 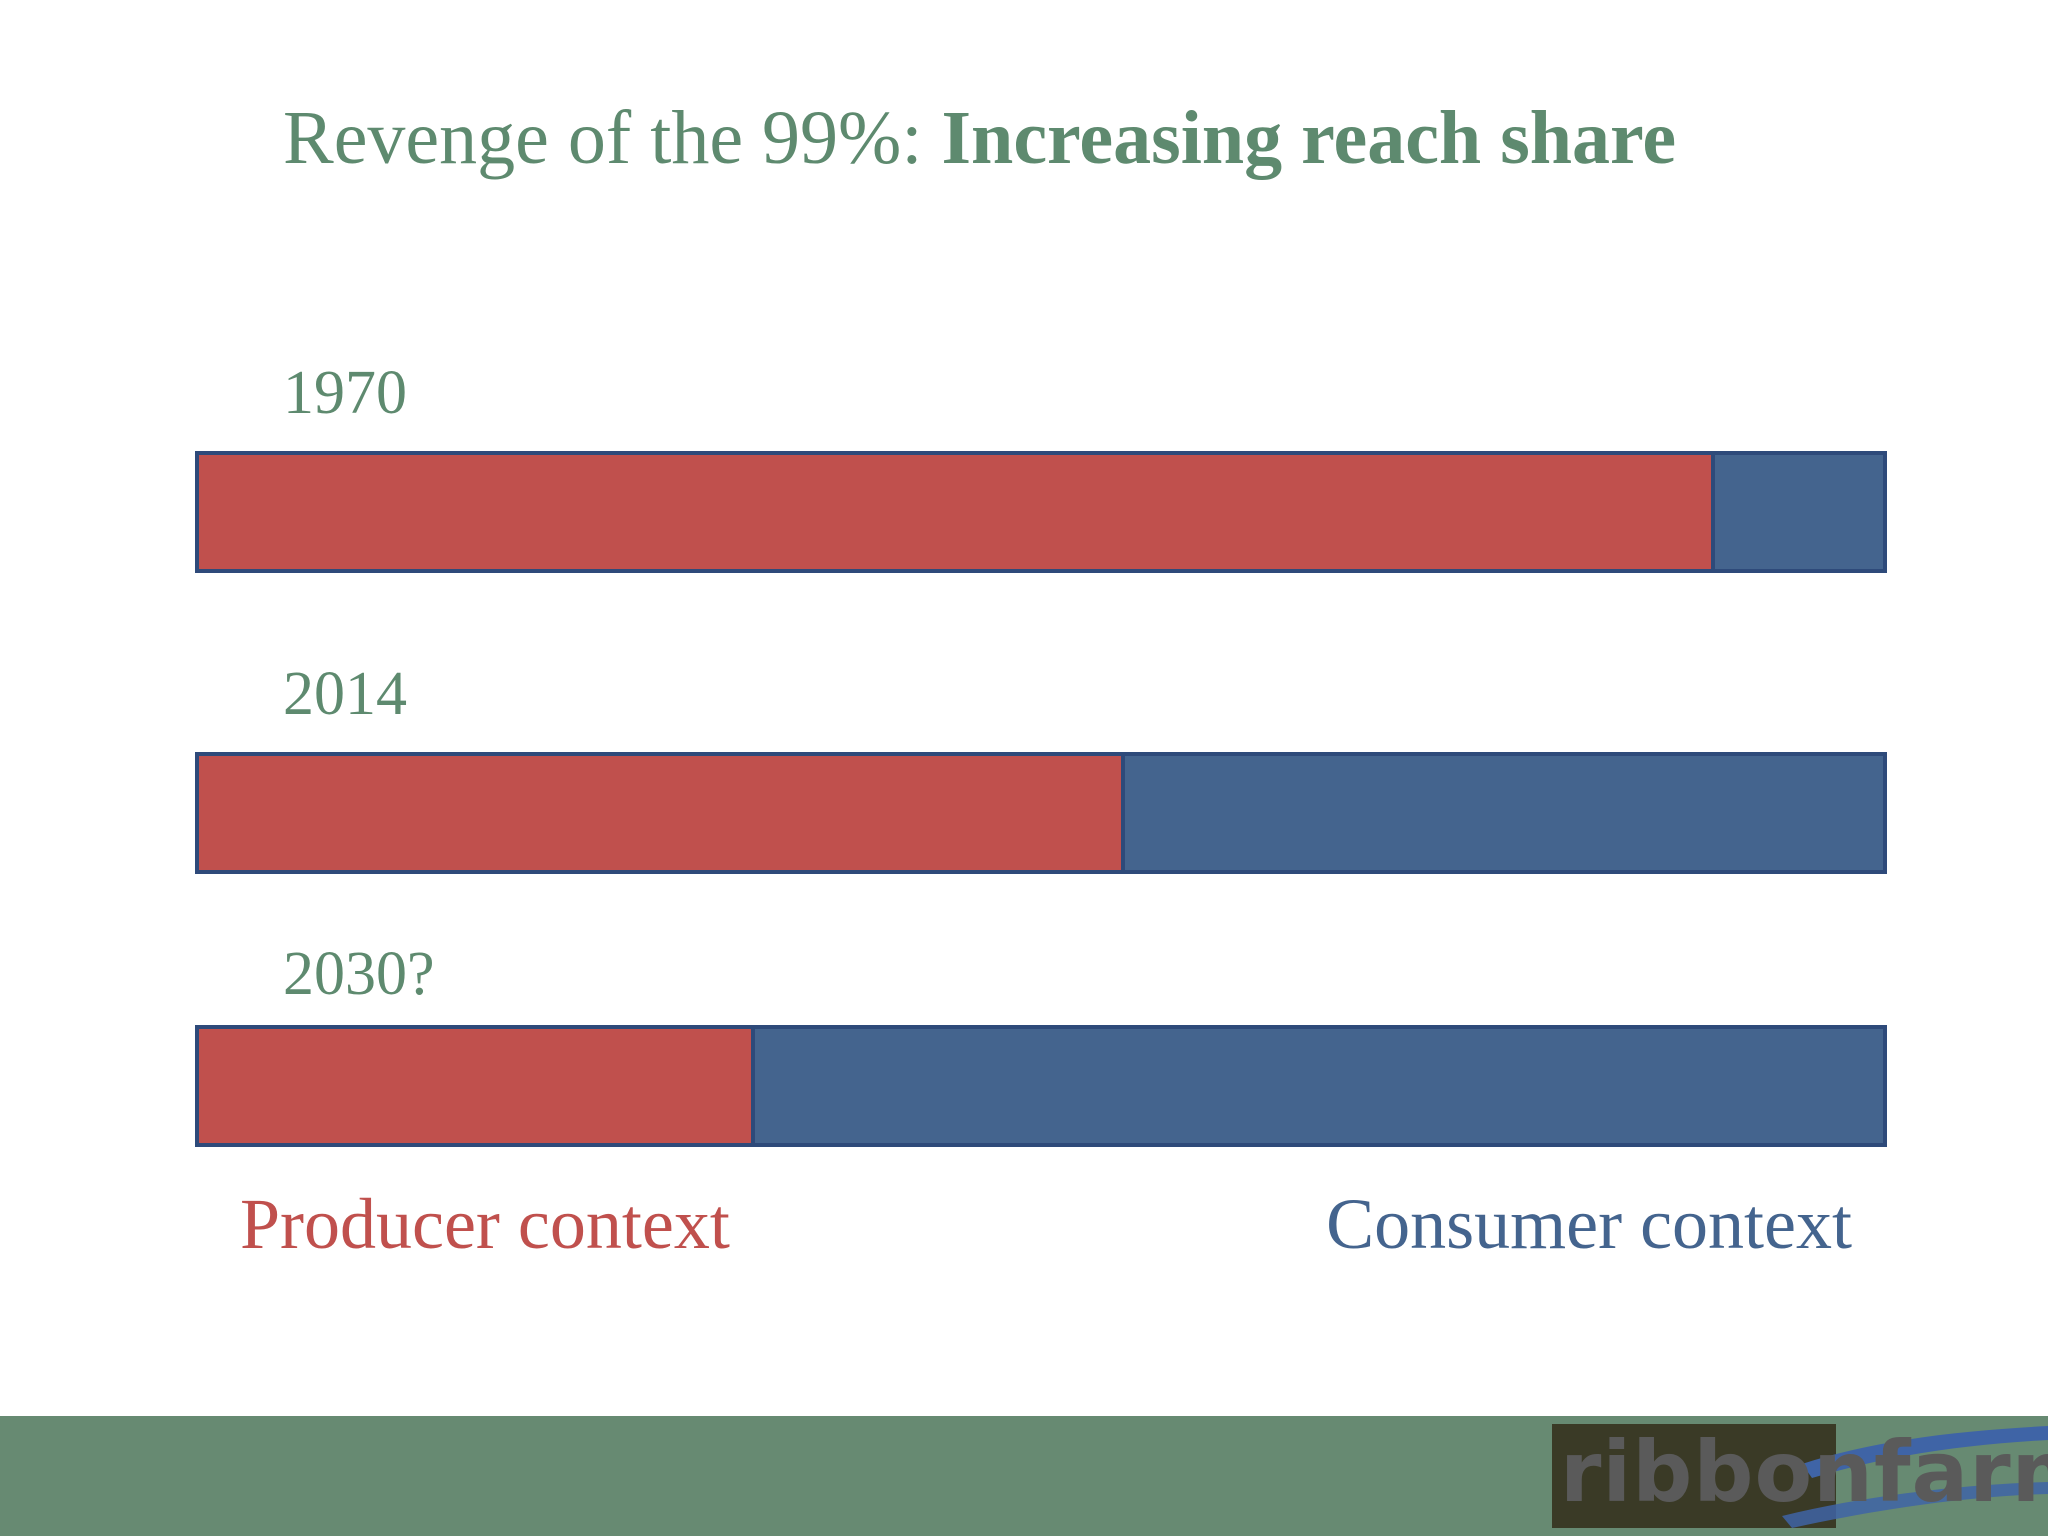 What do you see at coordinates (1589, 1224) in the screenshot?
I see `legend-consumer-context: Consumer context` at bounding box center [1589, 1224].